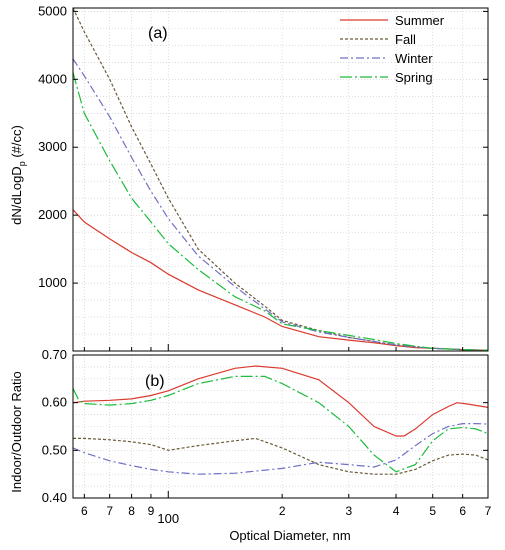 This screenshot has height=550, width=505. What do you see at coordinates (282, 511) in the screenshot?
I see `x-tick-label: 2` at bounding box center [282, 511].